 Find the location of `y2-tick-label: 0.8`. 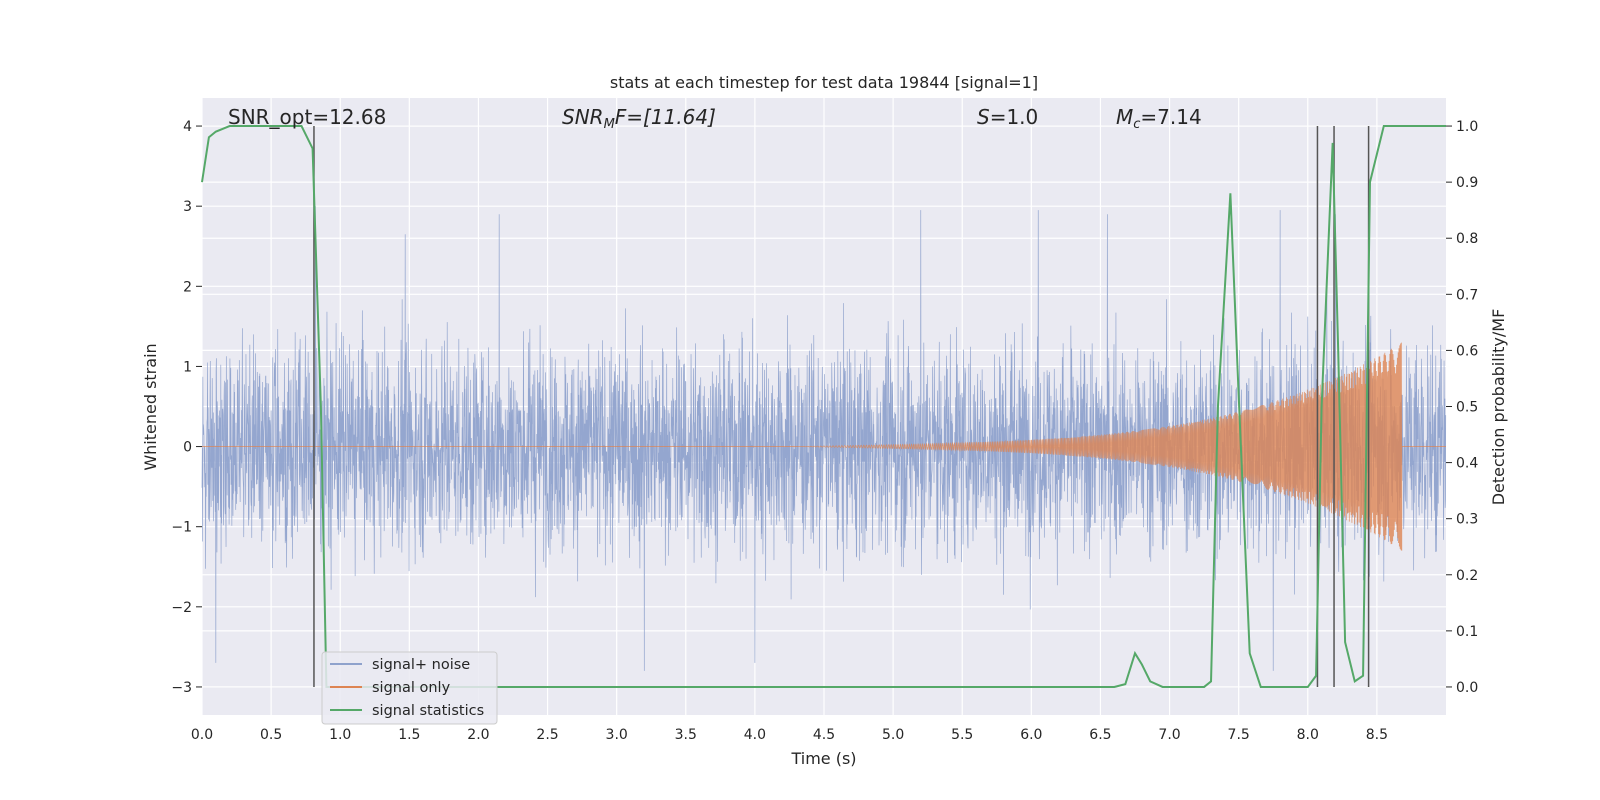

y2-tick-label: 0.8 is located at coordinates (1467, 239).